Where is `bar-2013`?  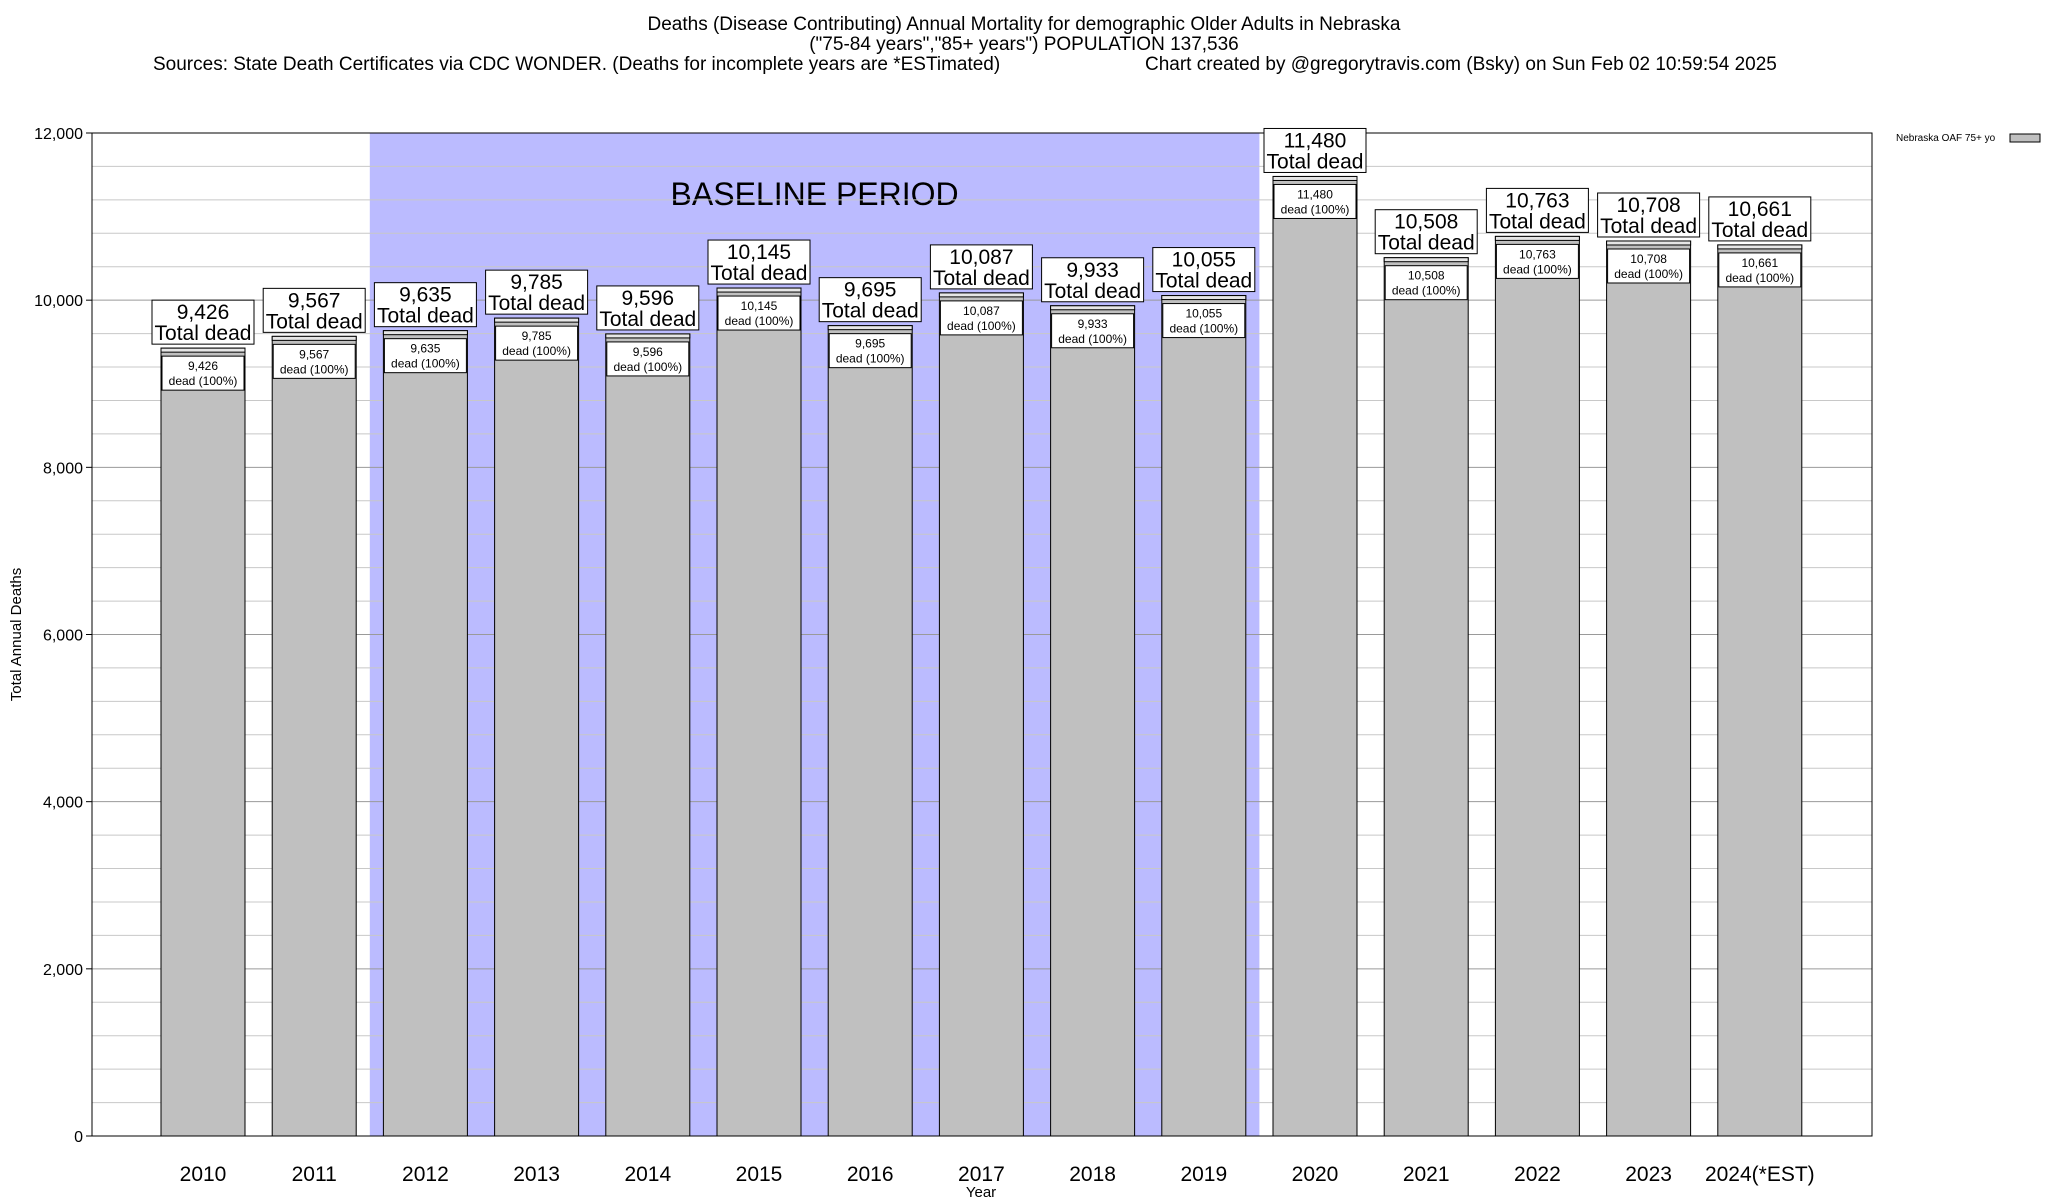 bar-2013 is located at coordinates (537, 727).